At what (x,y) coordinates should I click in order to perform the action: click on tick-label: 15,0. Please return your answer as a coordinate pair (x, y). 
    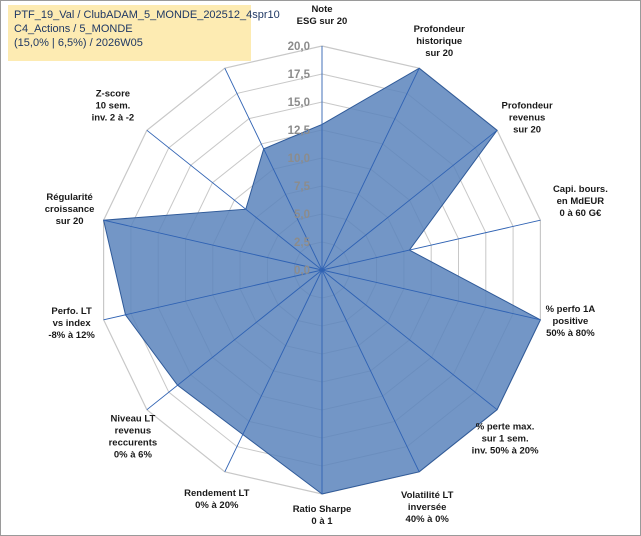
    Looking at the image, I should click on (299, 103).